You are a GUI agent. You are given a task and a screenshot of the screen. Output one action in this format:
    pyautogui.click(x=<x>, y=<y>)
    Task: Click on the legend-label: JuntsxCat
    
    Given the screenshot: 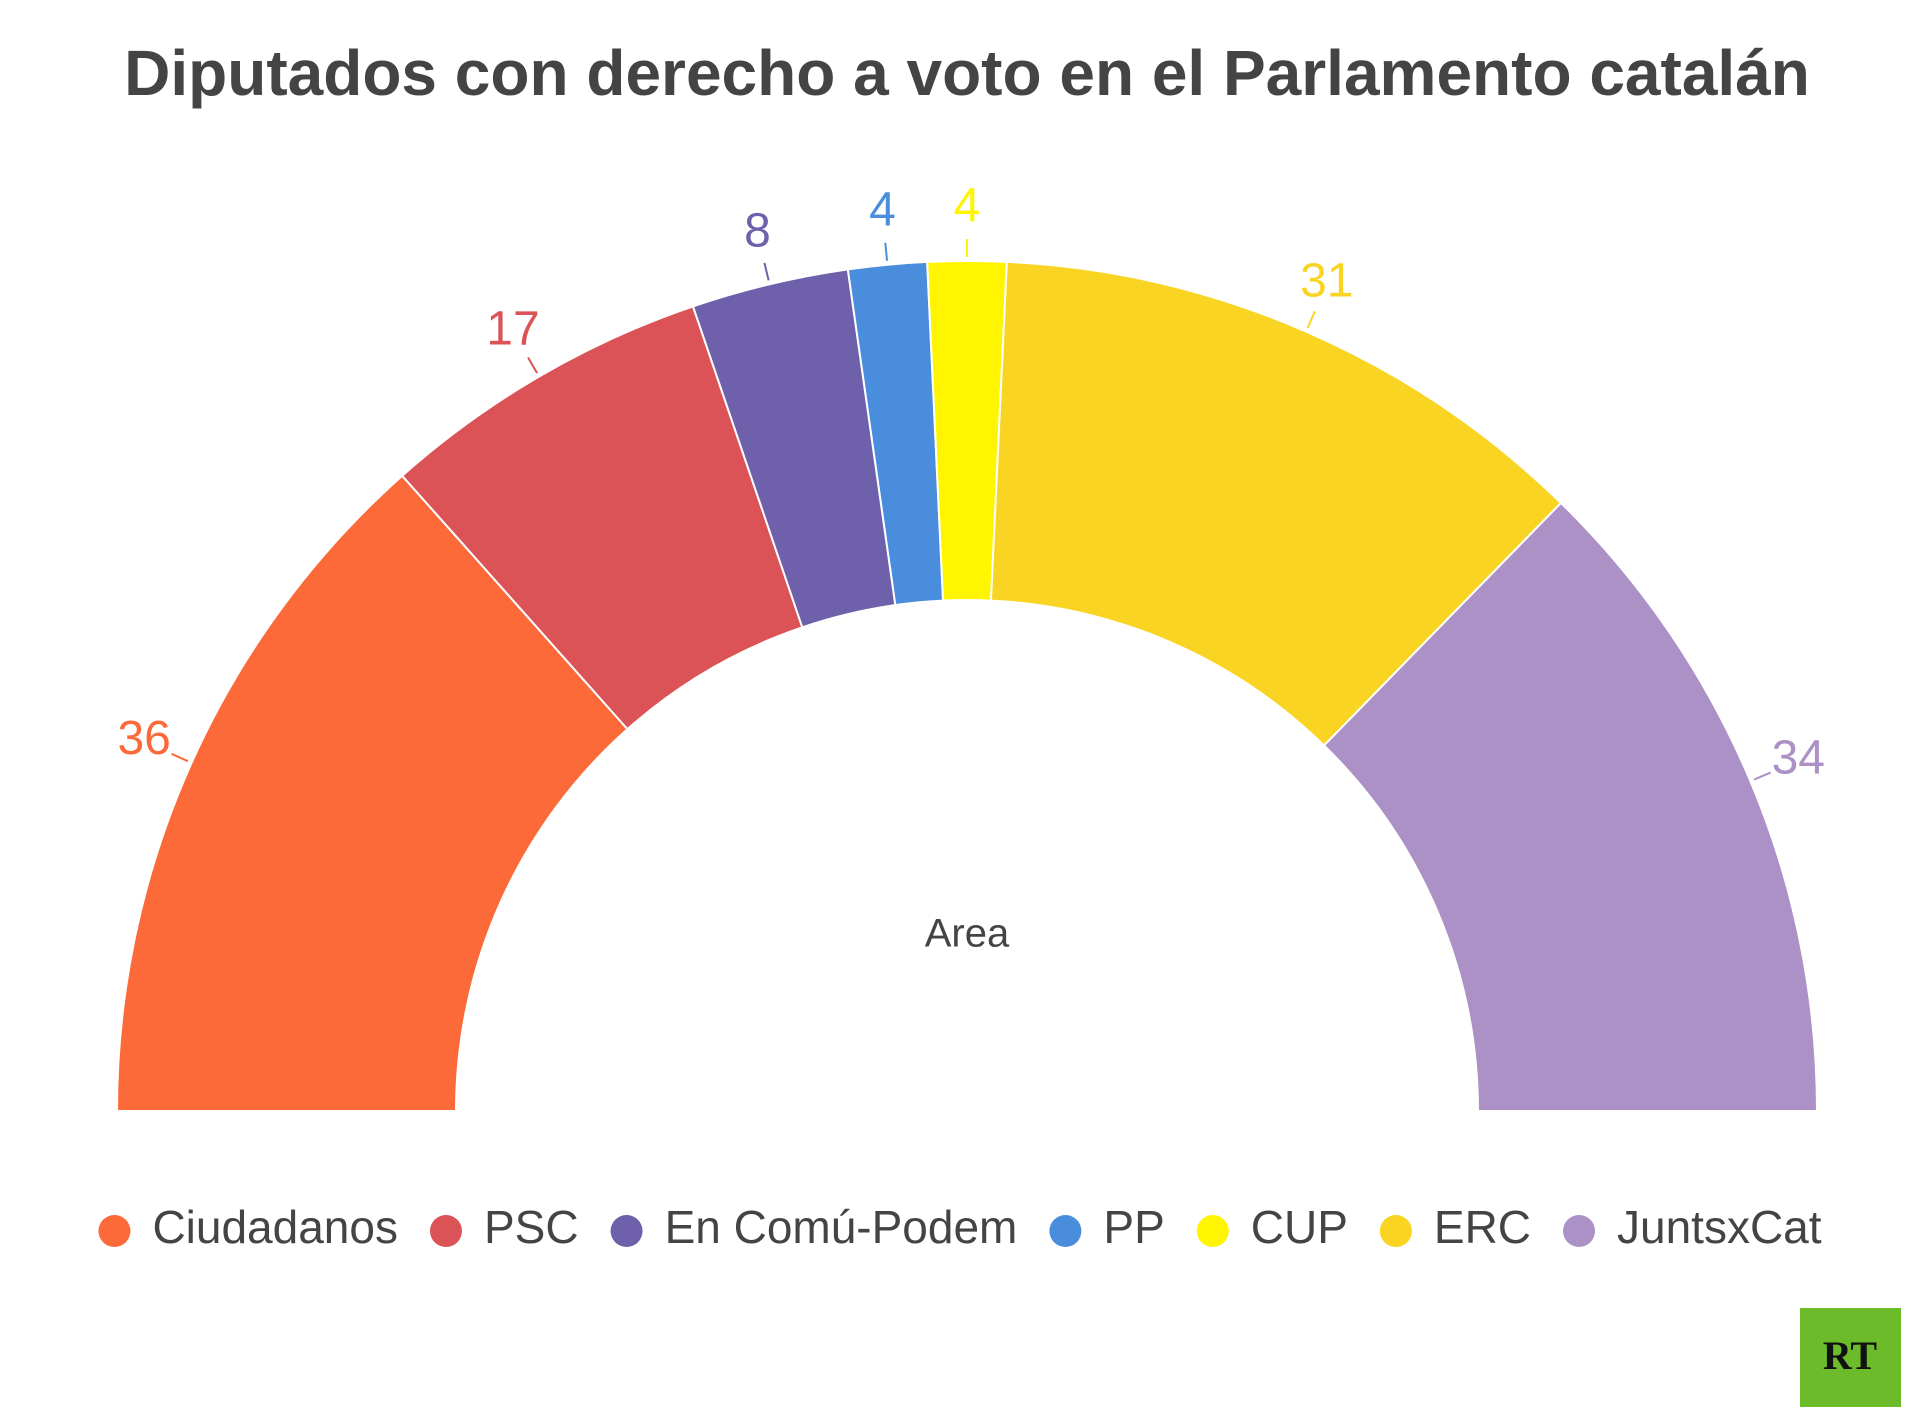 What is the action you would take?
    pyautogui.click(x=1719, y=1227)
    